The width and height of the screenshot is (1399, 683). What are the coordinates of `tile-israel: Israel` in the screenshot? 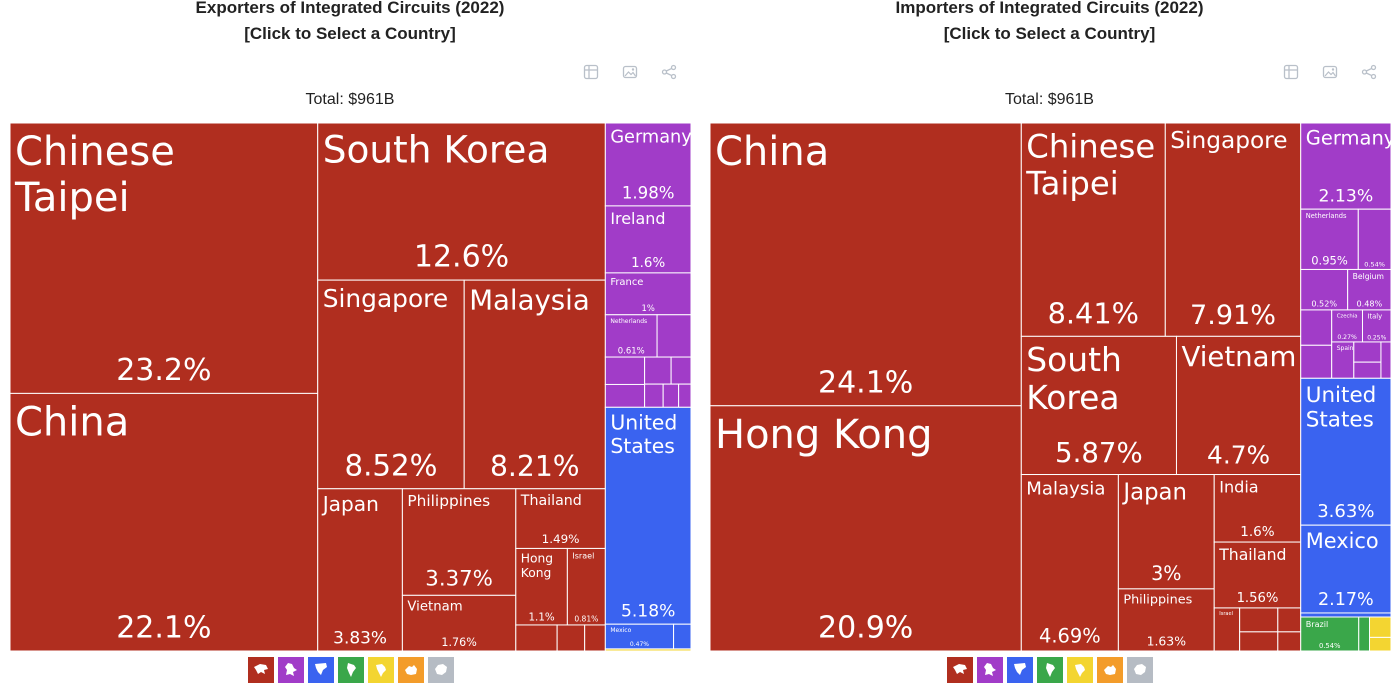 It's located at (1227, 629).